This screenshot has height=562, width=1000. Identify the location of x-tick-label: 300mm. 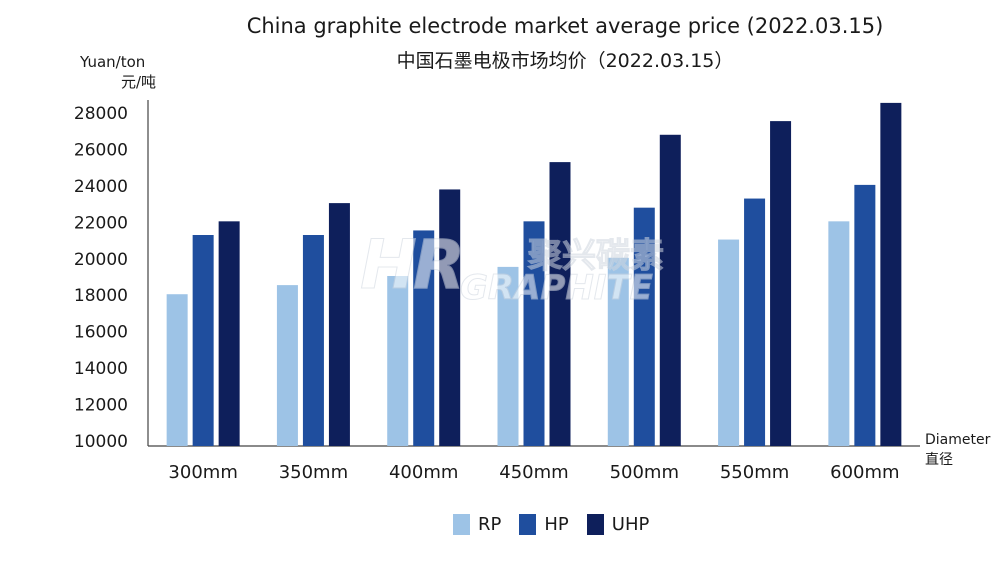
(202, 472).